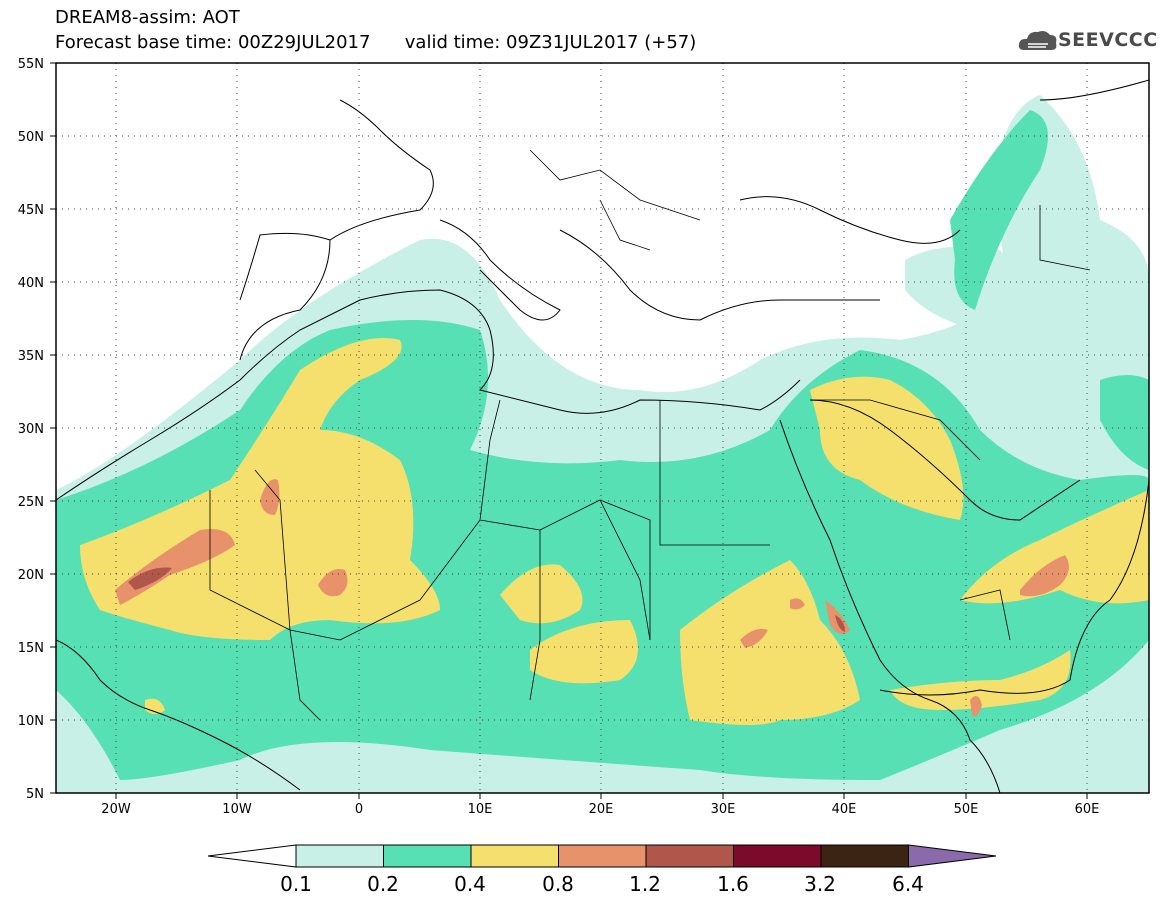 The image size is (1165, 905). What do you see at coordinates (35, 794) in the screenshot?
I see `lat-label: 5N` at bounding box center [35, 794].